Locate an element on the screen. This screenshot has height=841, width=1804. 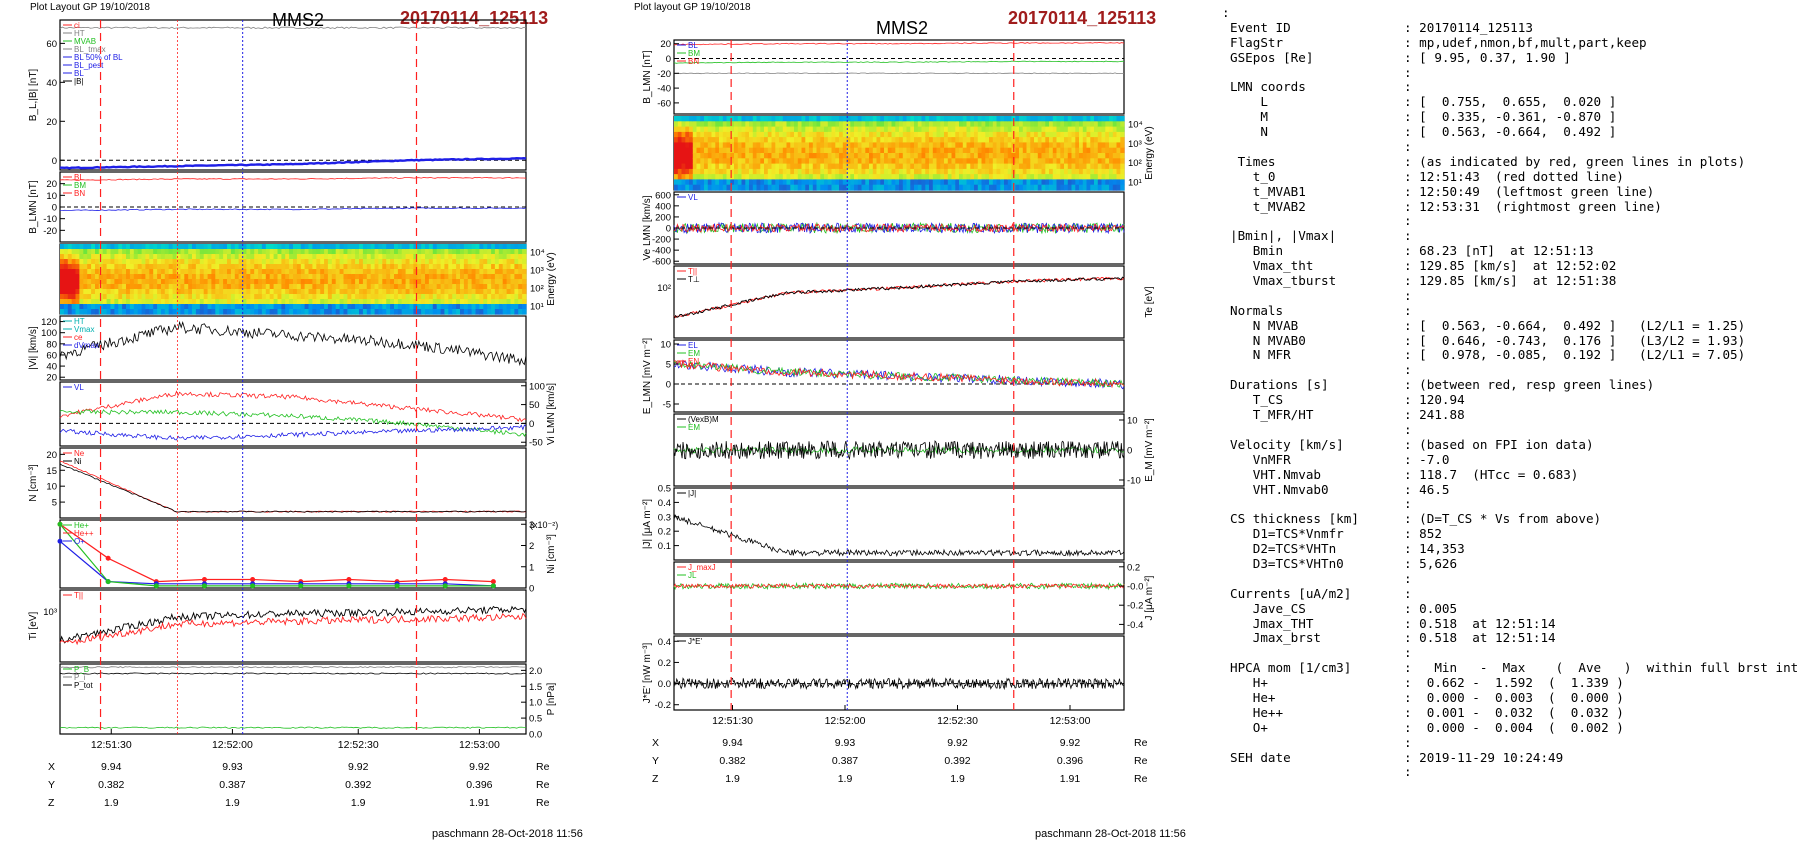
ylabel: Ve LMN [km/s] is located at coordinates (647, 227).